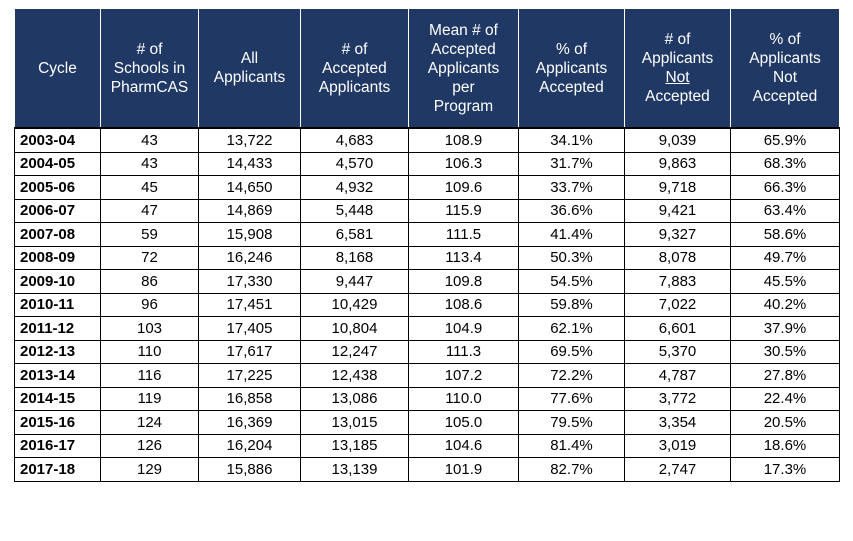  Describe the element at coordinates (785, 210) in the screenshot. I see `cell-pct-not-accepted: 63.4%` at that location.